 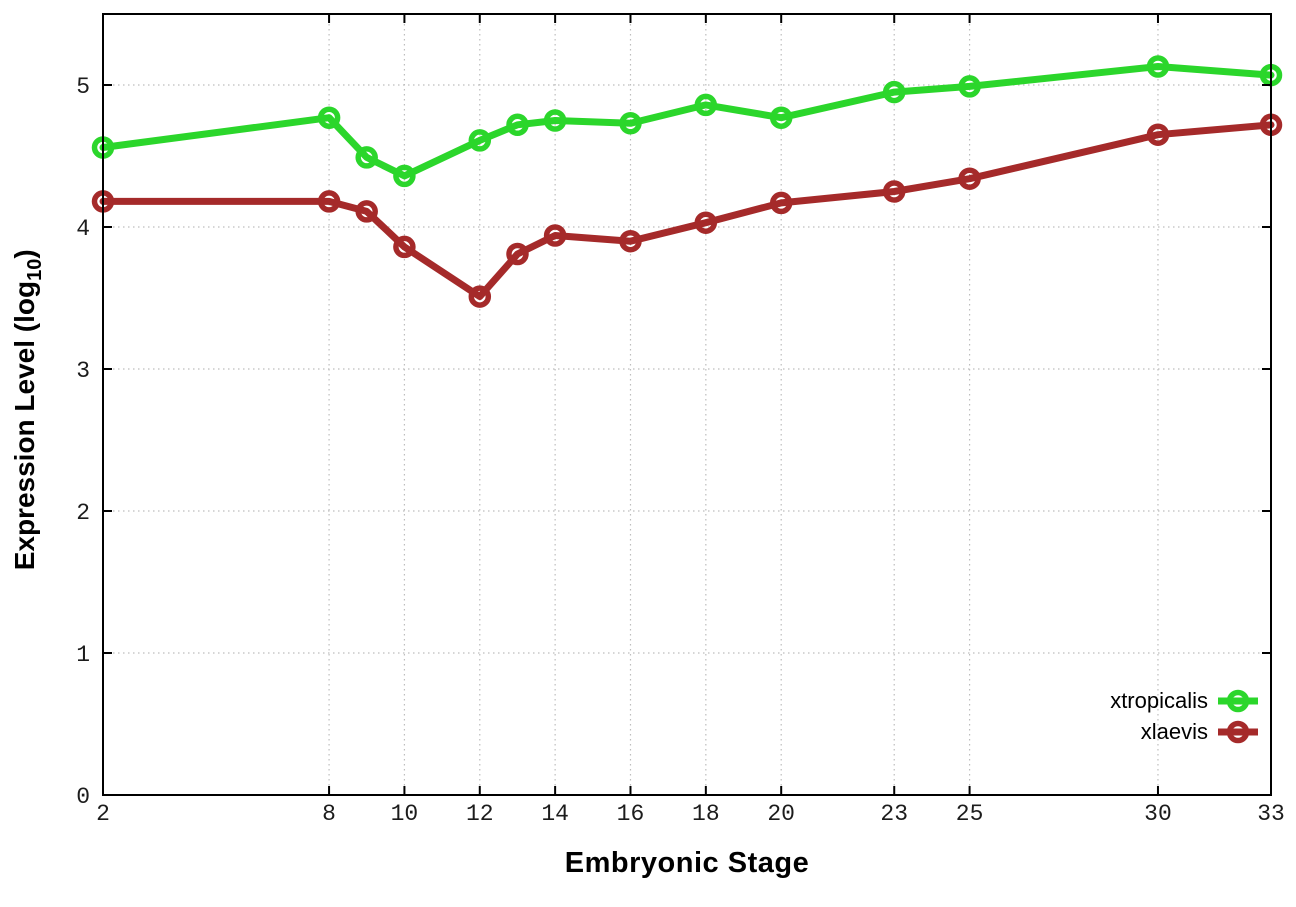 What do you see at coordinates (405, 814) in the screenshot?
I see `x-tick-label: 10` at bounding box center [405, 814].